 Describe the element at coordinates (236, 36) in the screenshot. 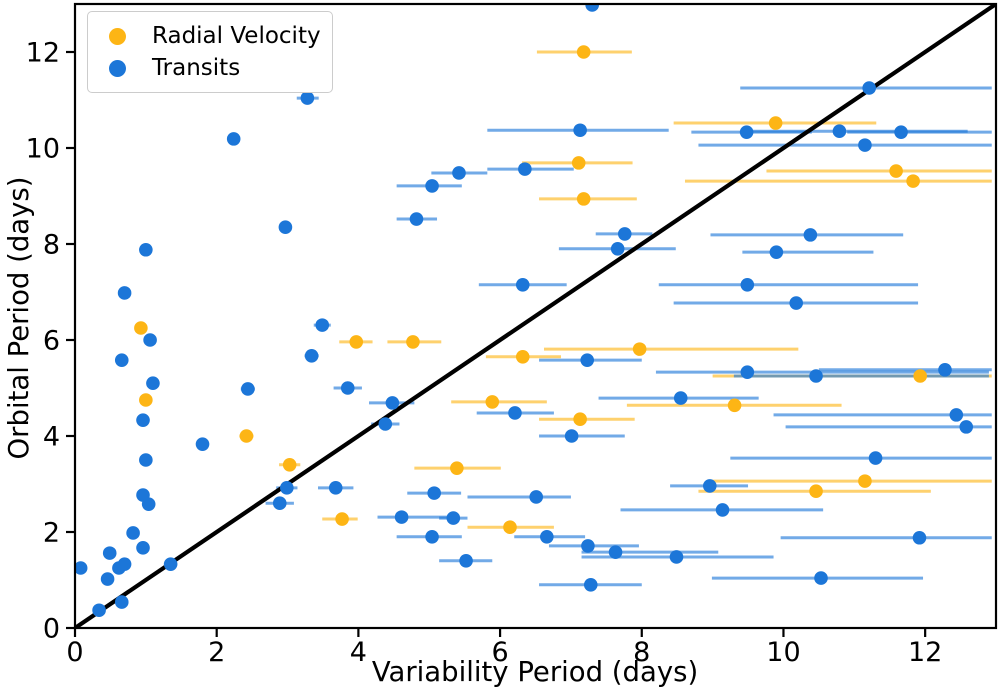

I see `legend-label: Radial Velocity` at that location.